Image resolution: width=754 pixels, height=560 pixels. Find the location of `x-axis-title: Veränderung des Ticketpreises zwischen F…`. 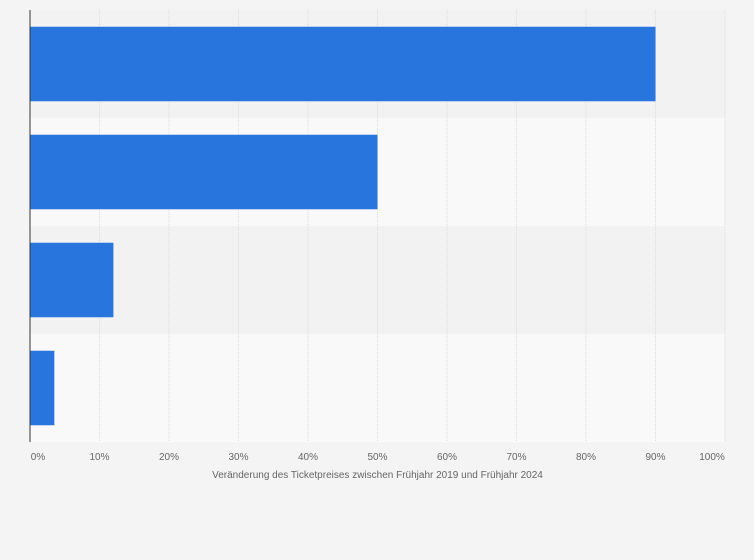

x-axis-title: Veränderung des Ticketpreises zwischen F… is located at coordinates (377, 475).